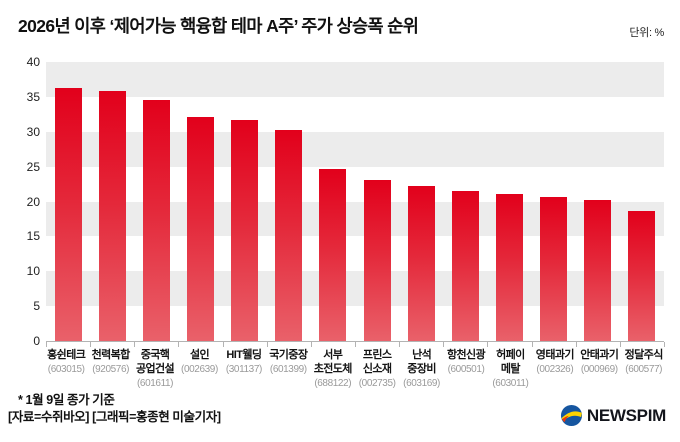 The height and width of the screenshot is (442, 680). I want to click on bar-설인, so click(200, 229).